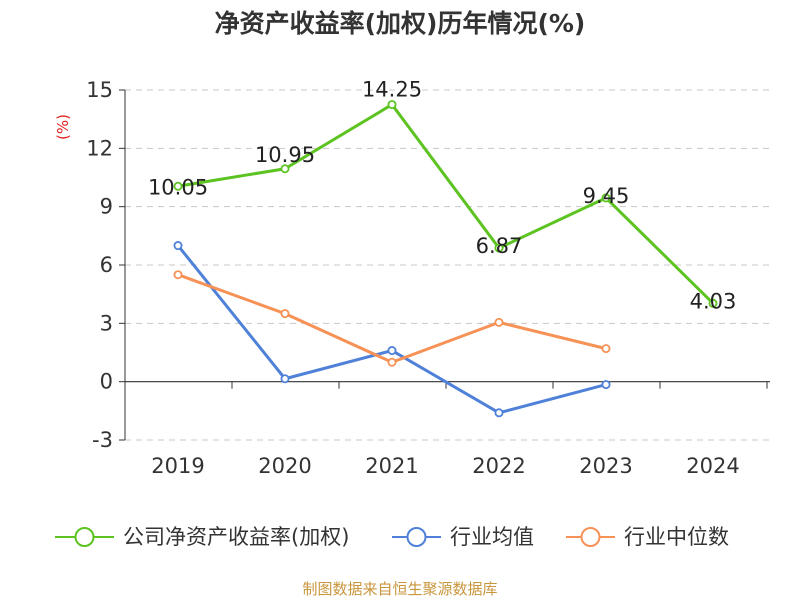 The image size is (800, 600). I want to click on y-tick-label: 0, so click(106, 382).